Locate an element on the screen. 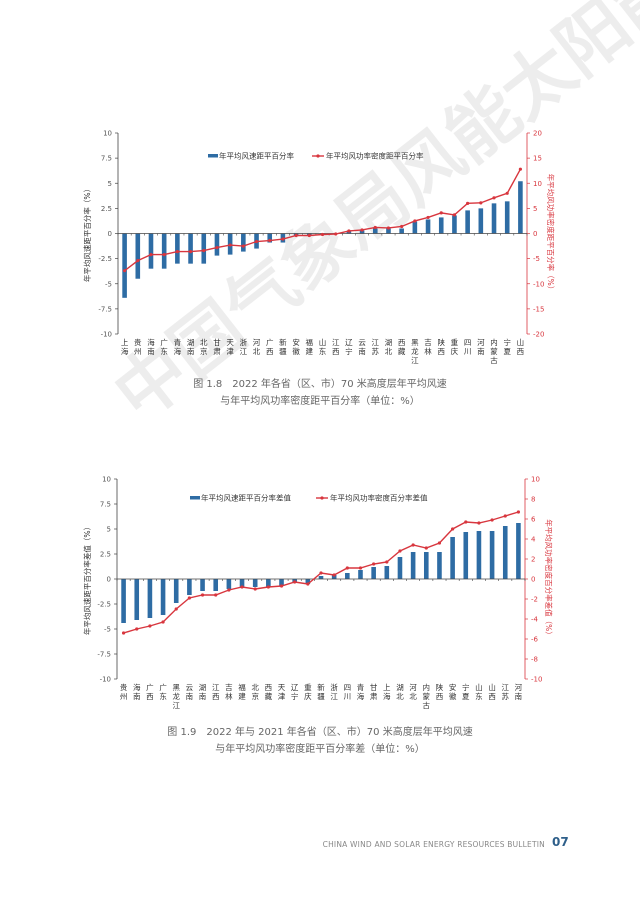  bar-云南 is located at coordinates (362, 232).